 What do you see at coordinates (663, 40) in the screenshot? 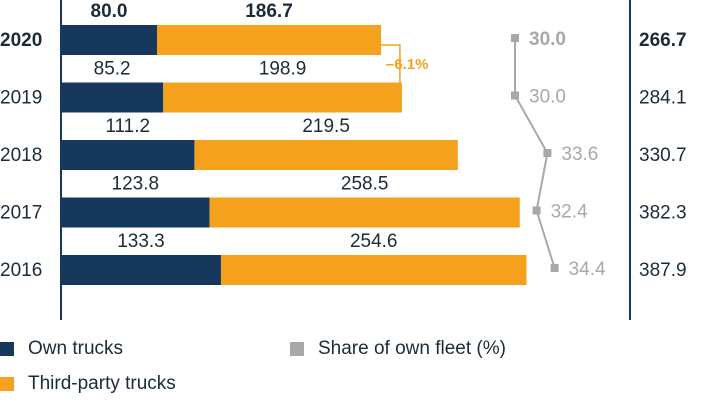
I see `total-label: 266.7` at bounding box center [663, 40].